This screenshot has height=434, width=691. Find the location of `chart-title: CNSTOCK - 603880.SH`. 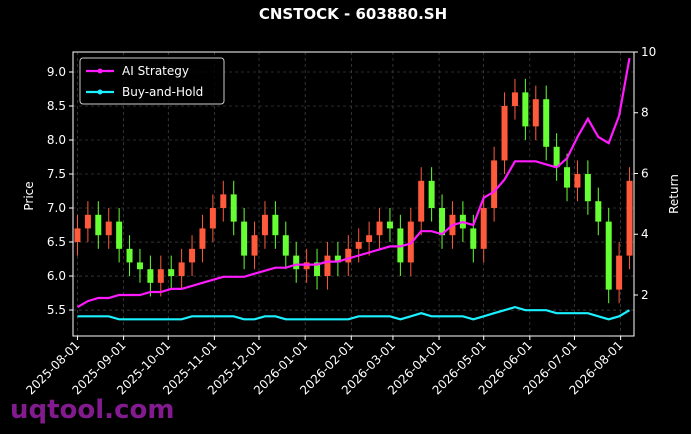

chart-title: CNSTOCK - 603880.SH is located at coordinates (353, 14).